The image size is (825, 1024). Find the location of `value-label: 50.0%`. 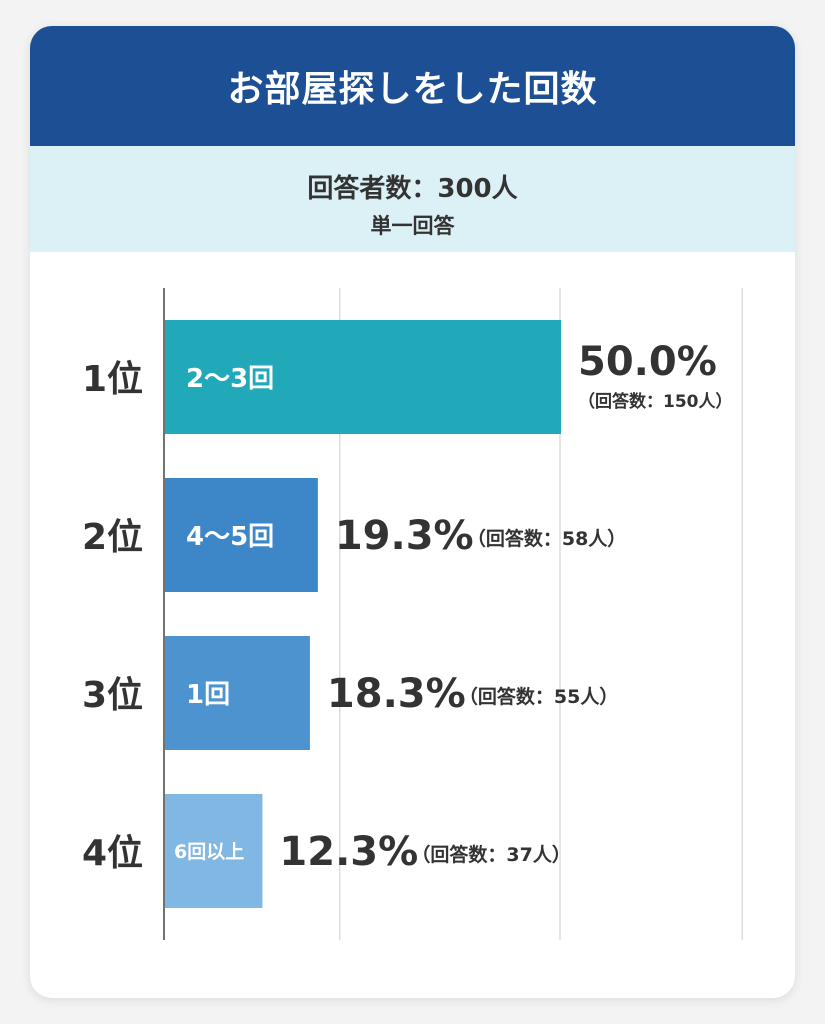

value-label: 50.0% is located at coordinates (647, 362).